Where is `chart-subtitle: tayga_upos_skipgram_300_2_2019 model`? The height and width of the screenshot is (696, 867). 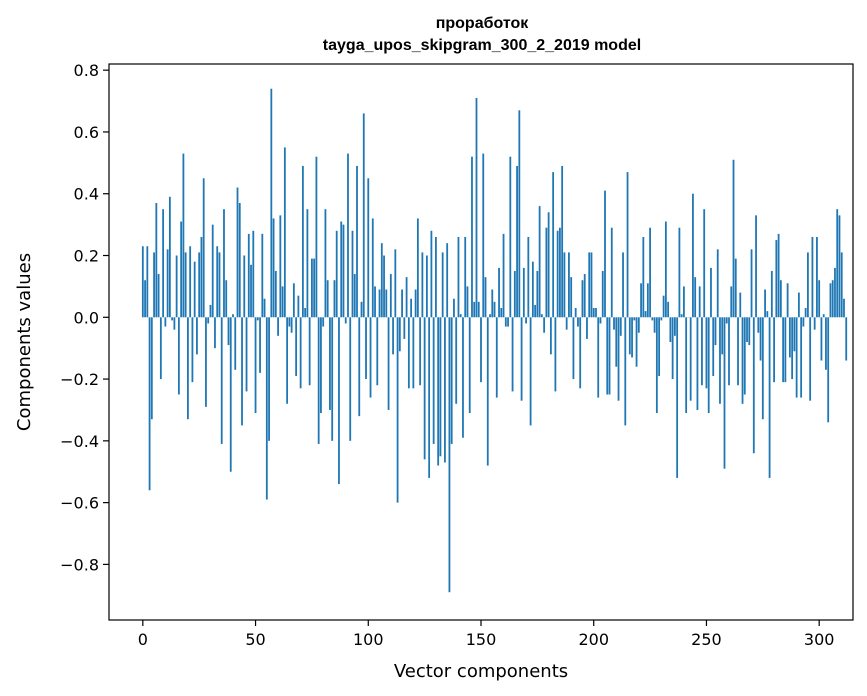 chart-subtitle: tayga_upos_skipgram_300_2_2019 model is located at coordinates (482, 45).